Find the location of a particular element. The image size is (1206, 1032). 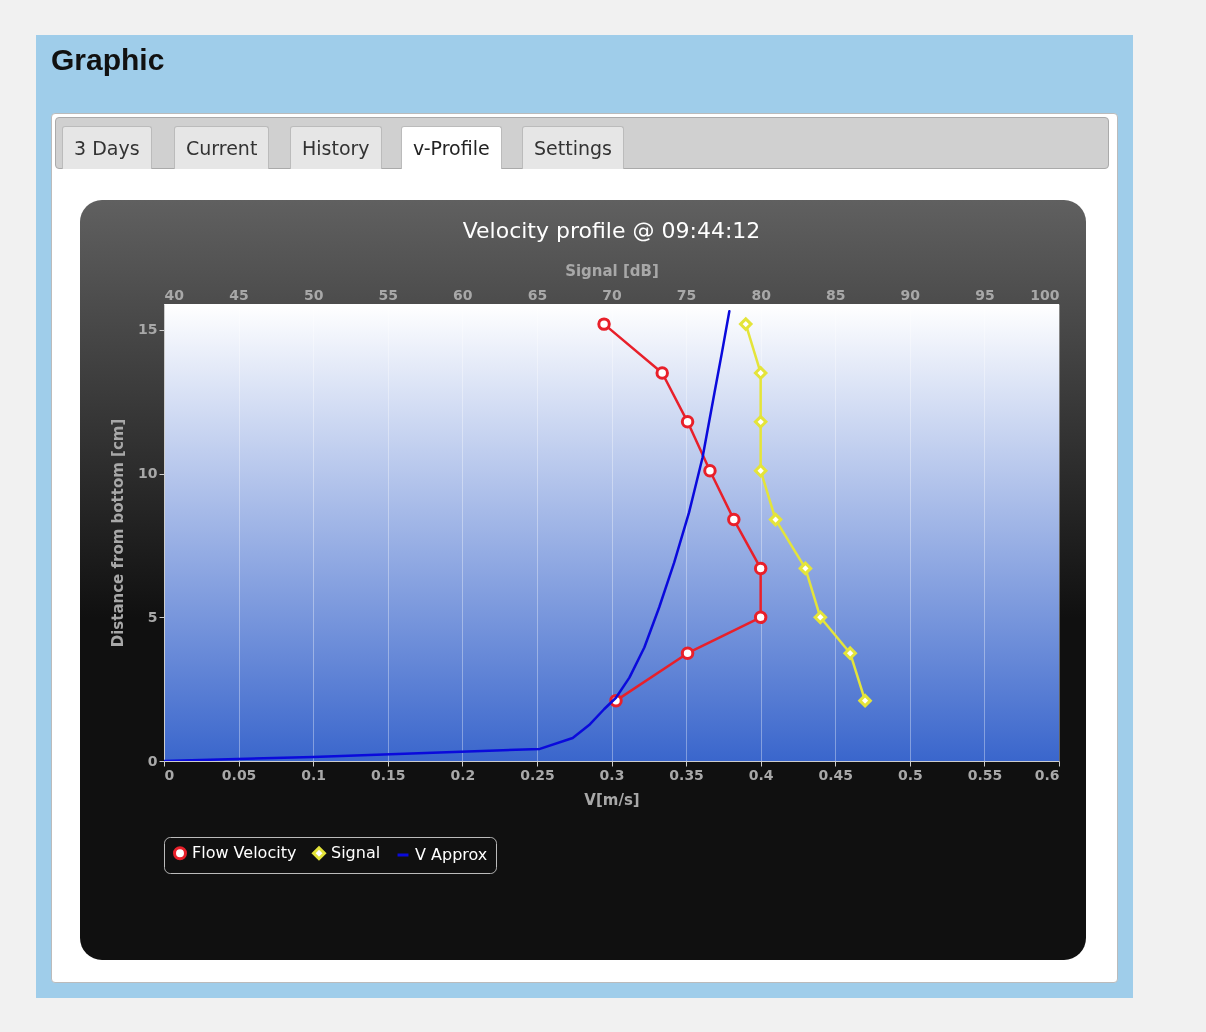

legend-label: Flow Velocity is located at coordinates (244, 853).